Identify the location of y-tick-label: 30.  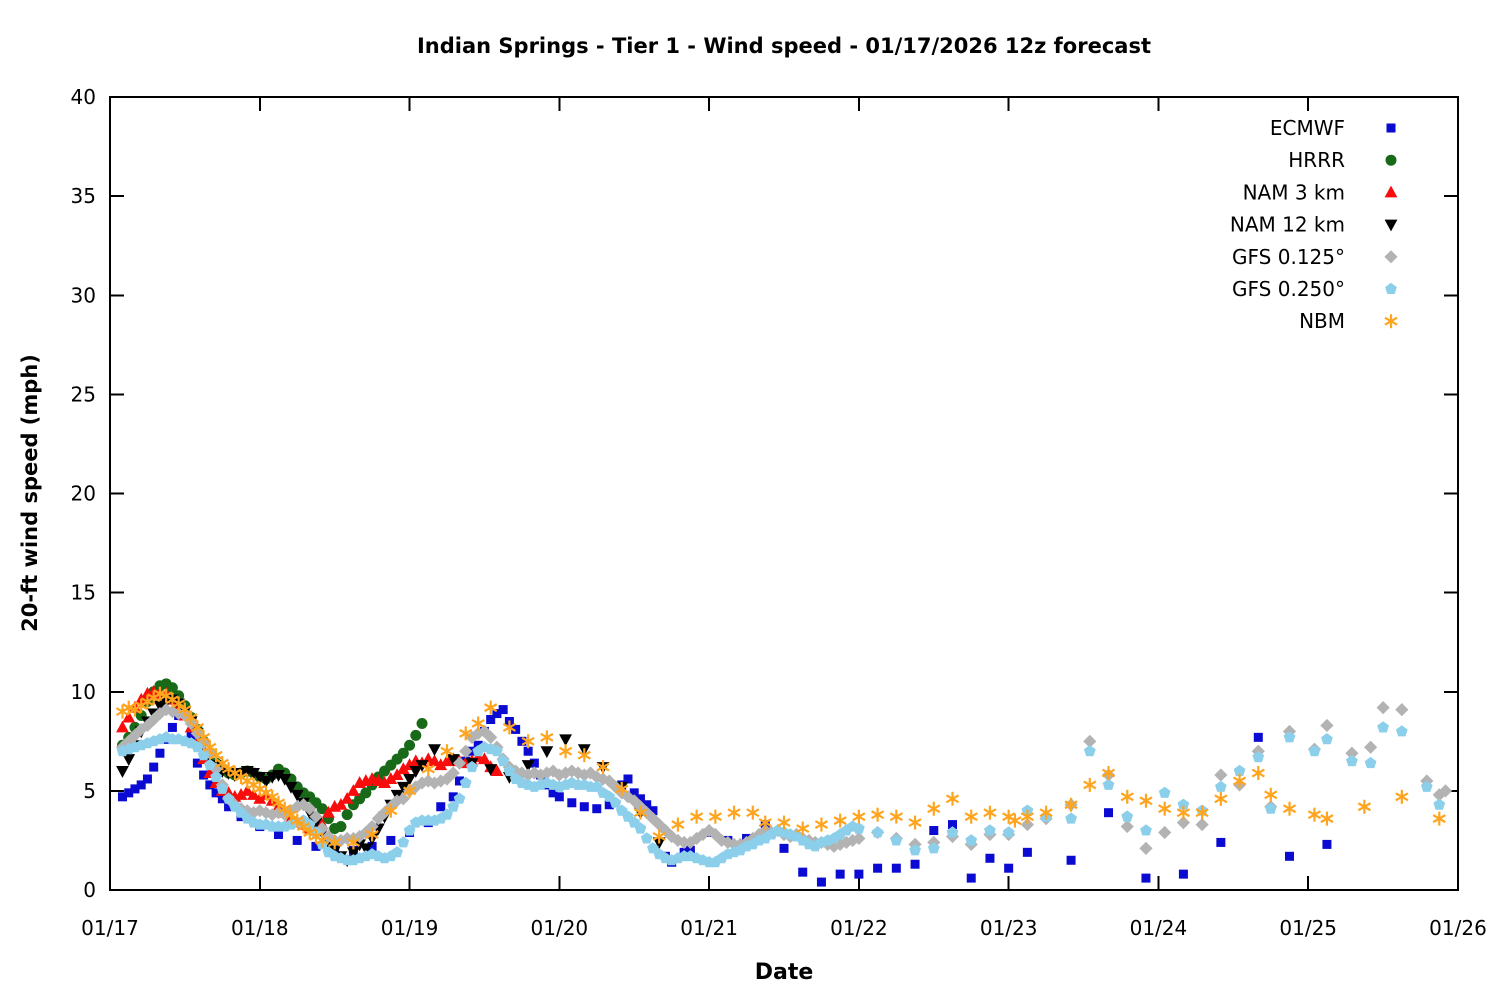
(83, 295).